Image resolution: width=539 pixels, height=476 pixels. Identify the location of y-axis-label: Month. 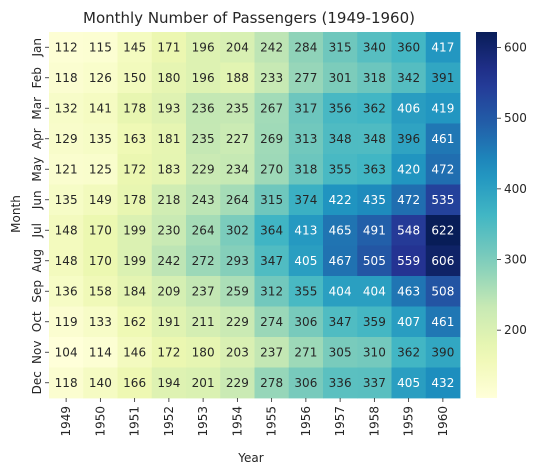
(16, 214).